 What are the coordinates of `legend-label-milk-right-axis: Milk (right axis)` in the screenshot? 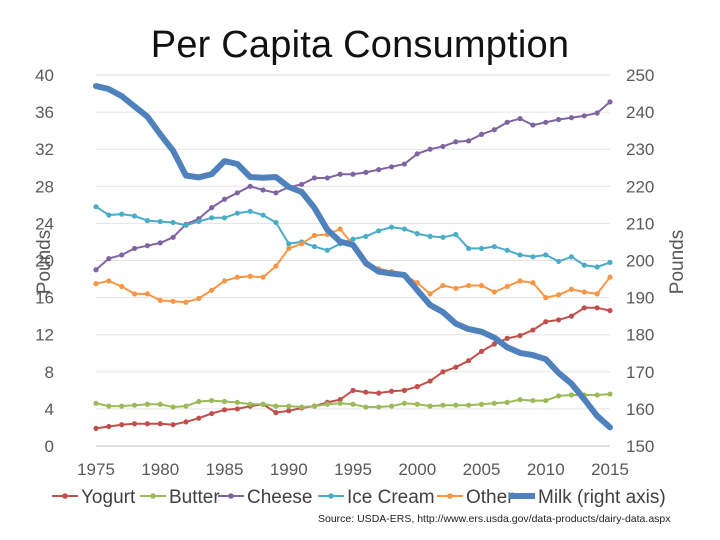 It's located at (602, 497).